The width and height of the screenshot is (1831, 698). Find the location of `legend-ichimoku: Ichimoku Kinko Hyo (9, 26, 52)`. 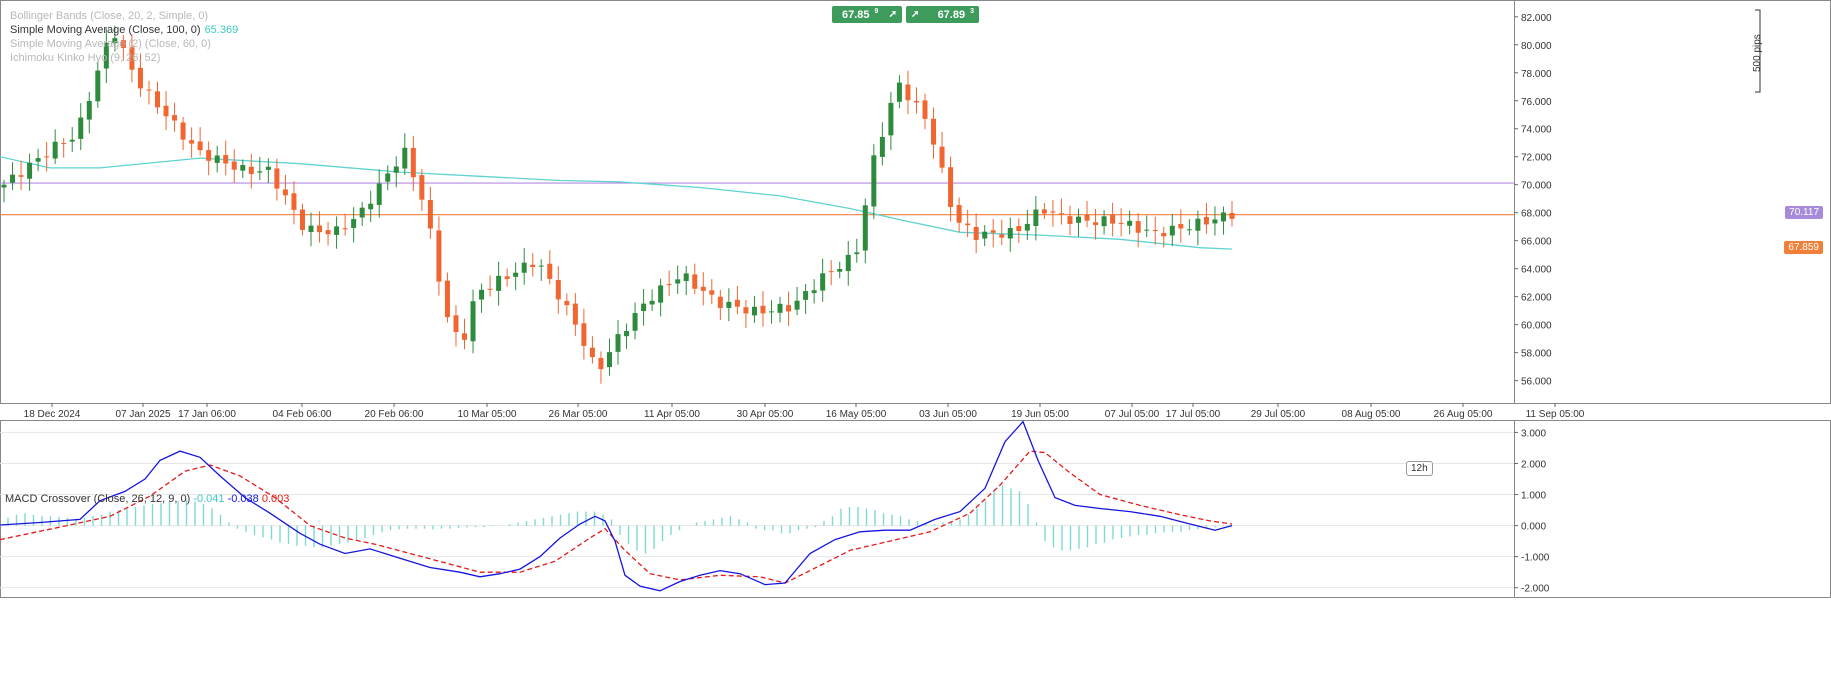

legend-ichimoku: Ichimoku Kinko Hyo (9, 26, 52) is located at coordinates (85, 58).